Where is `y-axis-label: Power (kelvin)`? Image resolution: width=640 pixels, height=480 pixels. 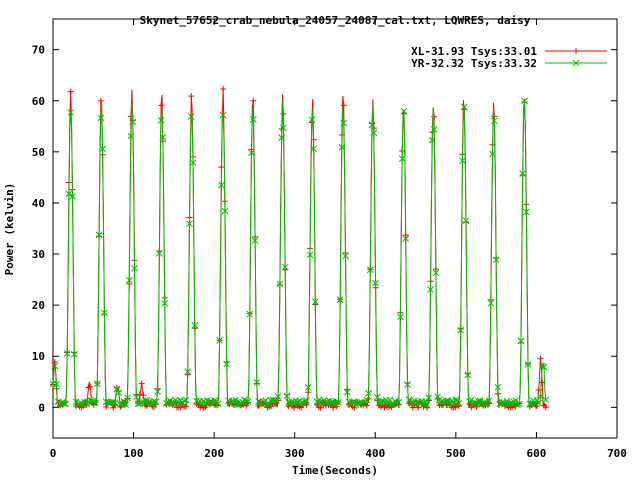 y-axis-label: Power (kelvin) is located at coordinates (9, 229).